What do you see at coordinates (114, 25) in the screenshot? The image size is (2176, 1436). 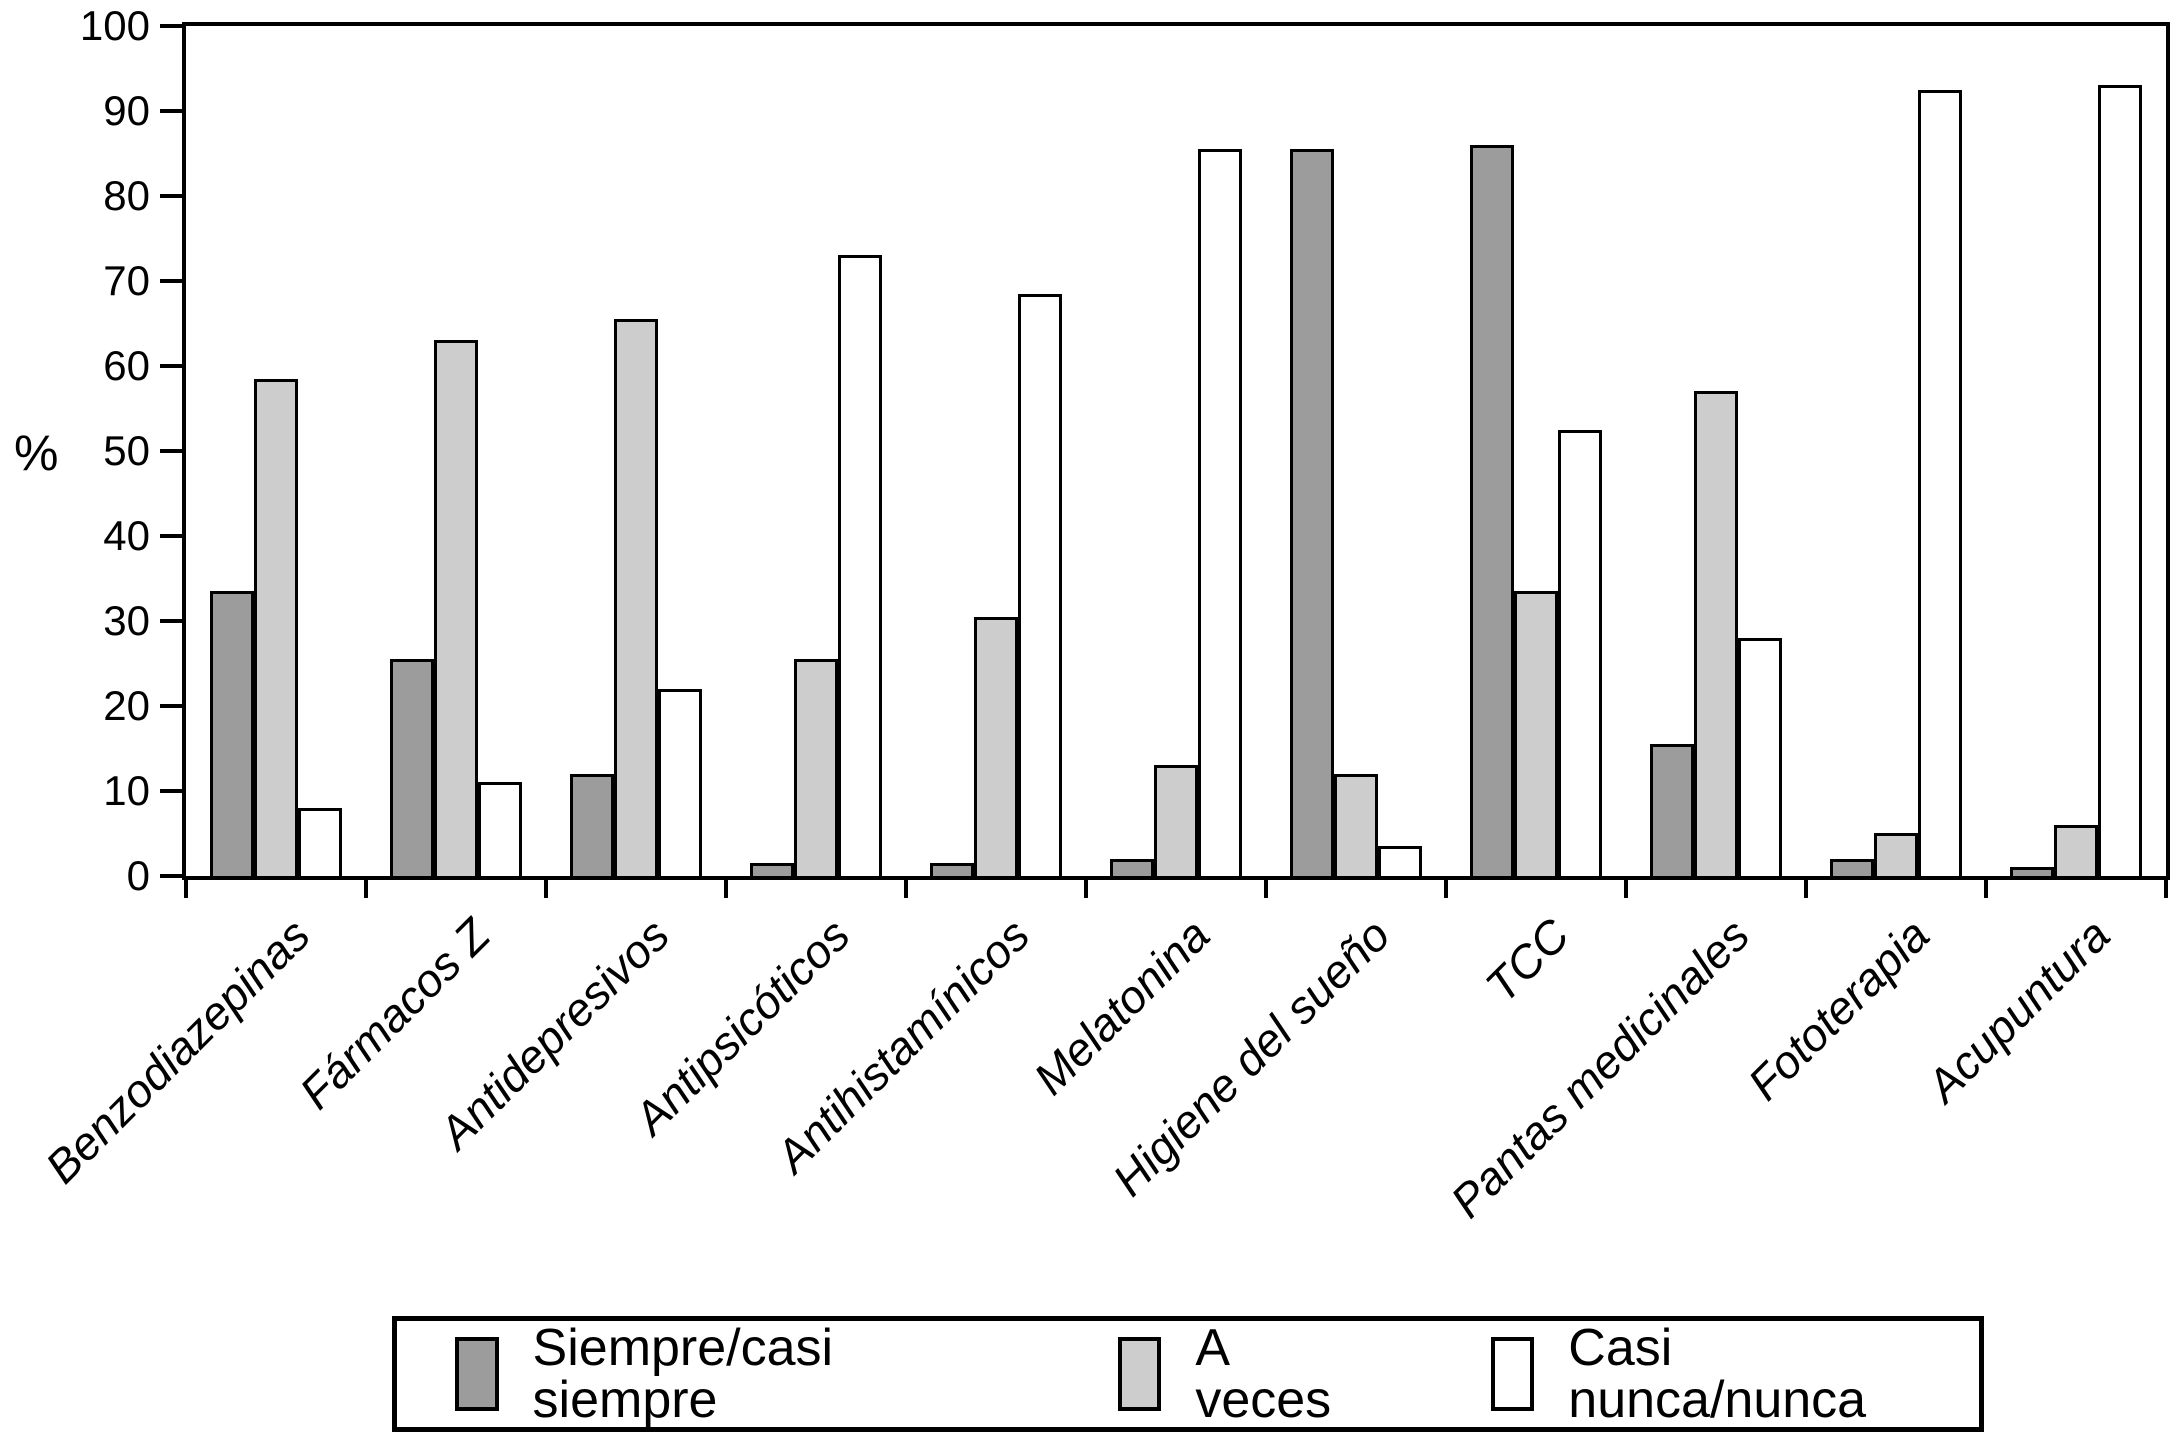 I see `y-tick-label: 100` at bounding box center [114, 25].